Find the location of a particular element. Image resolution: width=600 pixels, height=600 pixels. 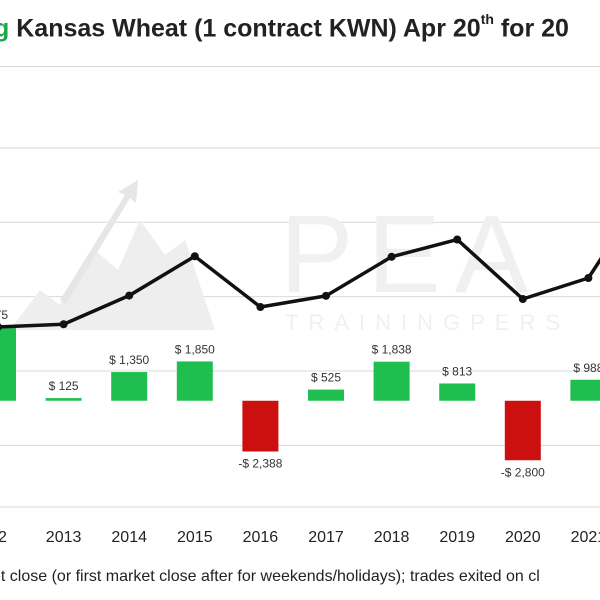

x-tick-label-12: 12 is located at coordinates (3, 537).